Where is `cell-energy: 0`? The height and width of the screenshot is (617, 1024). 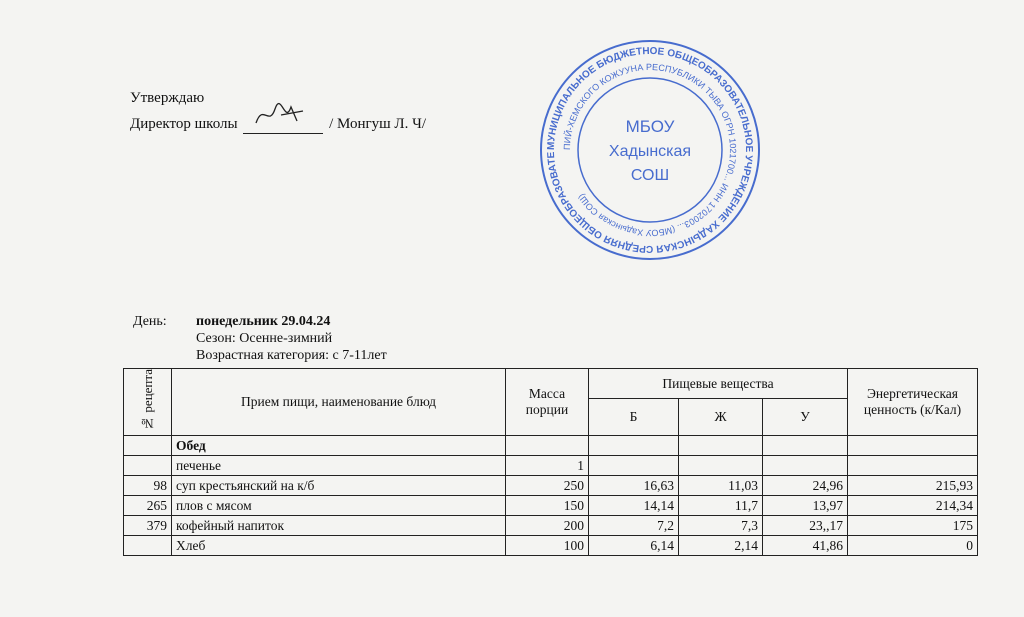
cell-energy: 0 is located at coordinates (912, 545).